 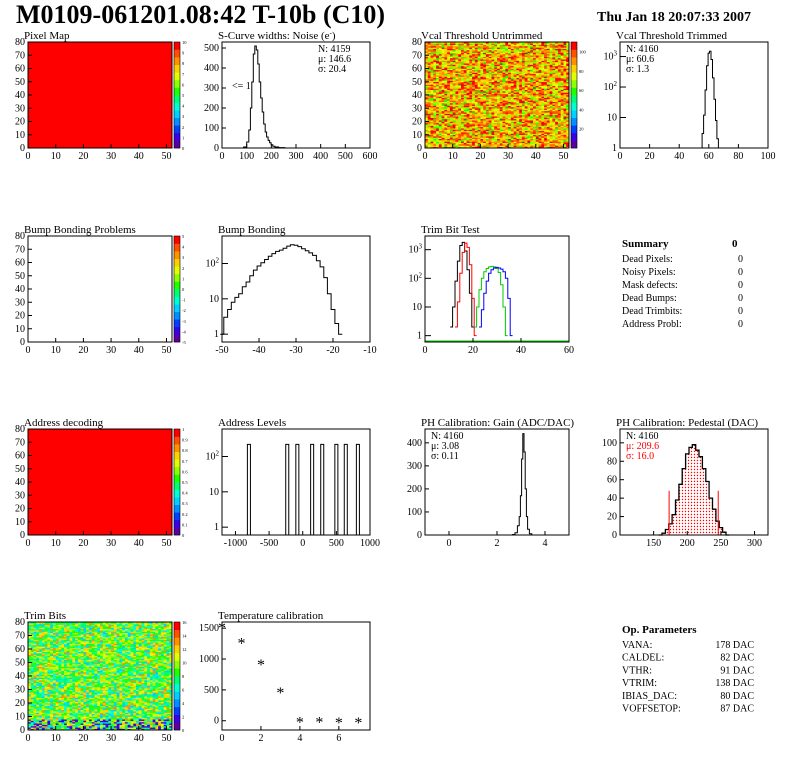 I want to click on plot-frame, so click(x=694, y=482).